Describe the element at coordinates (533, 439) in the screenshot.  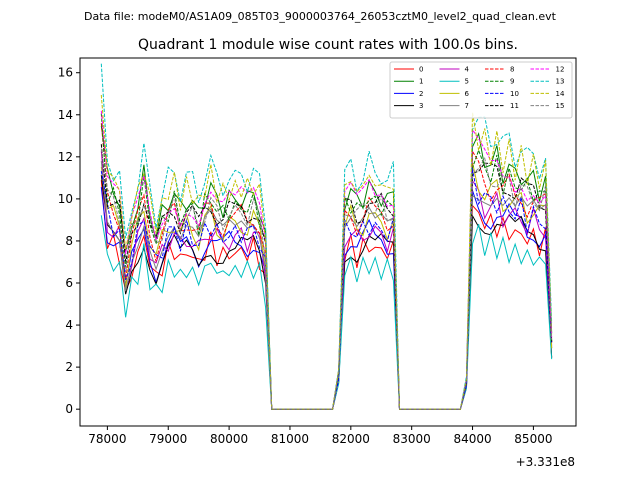
I see `x-tick-label: 85000` at that location.